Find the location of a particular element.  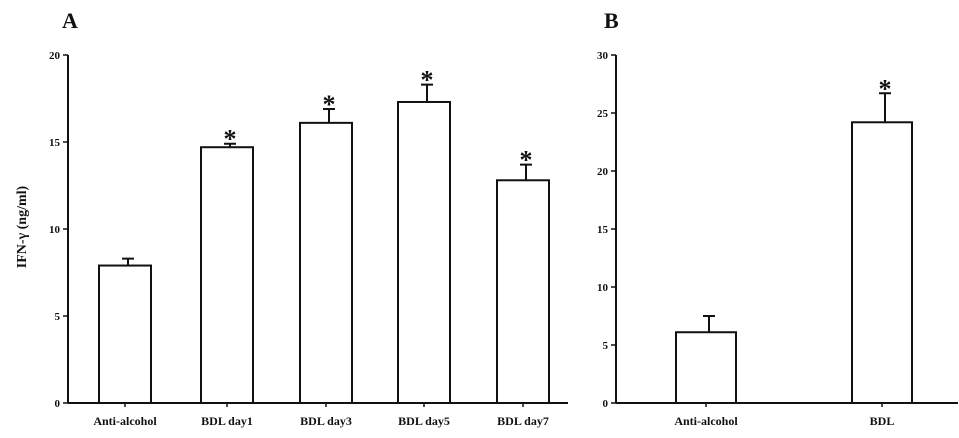

panel-a-y-tick-label: 15 is located at coordinates (55, 143).